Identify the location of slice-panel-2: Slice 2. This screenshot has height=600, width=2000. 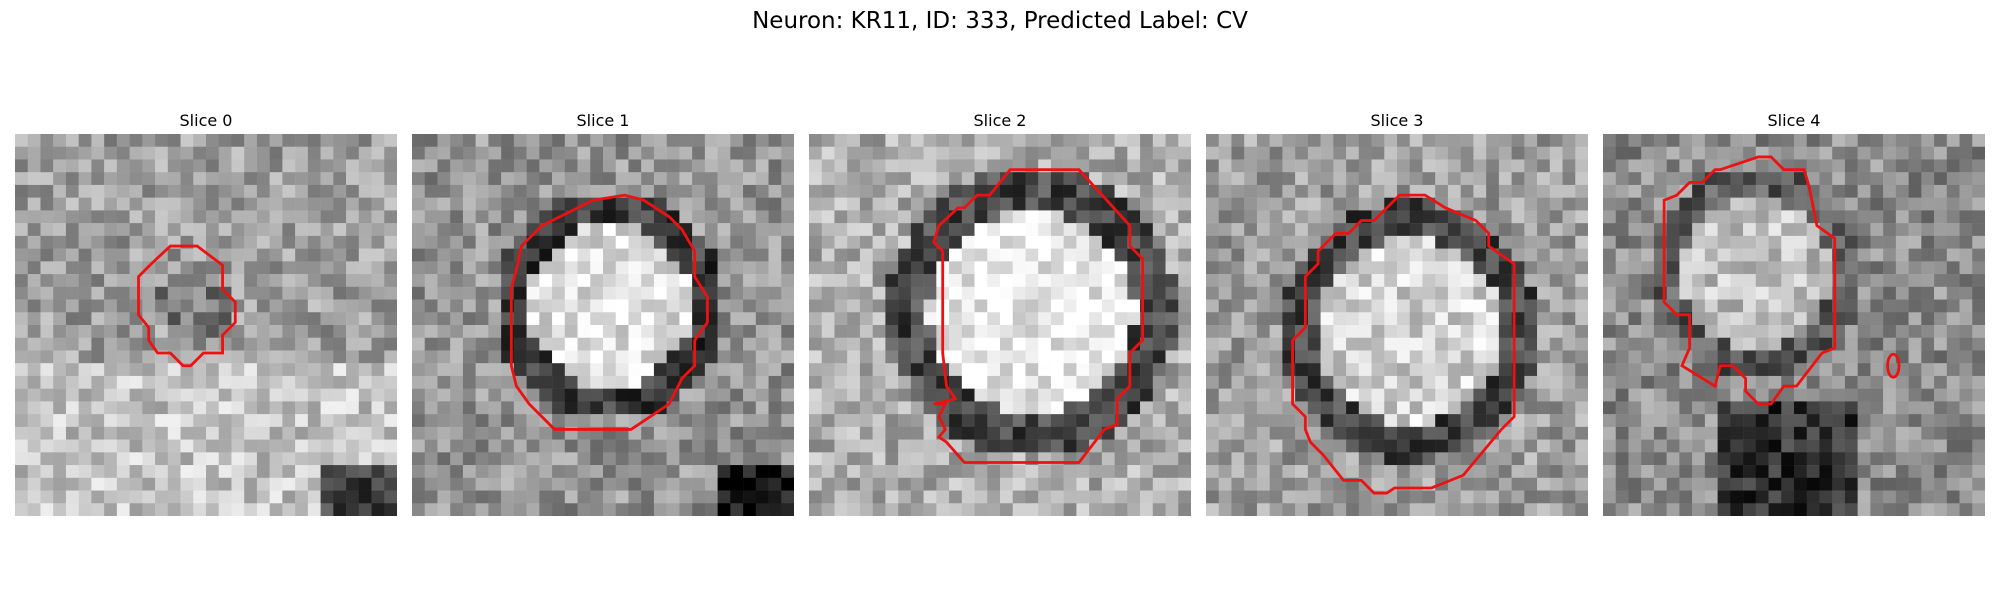
(1000, 312).